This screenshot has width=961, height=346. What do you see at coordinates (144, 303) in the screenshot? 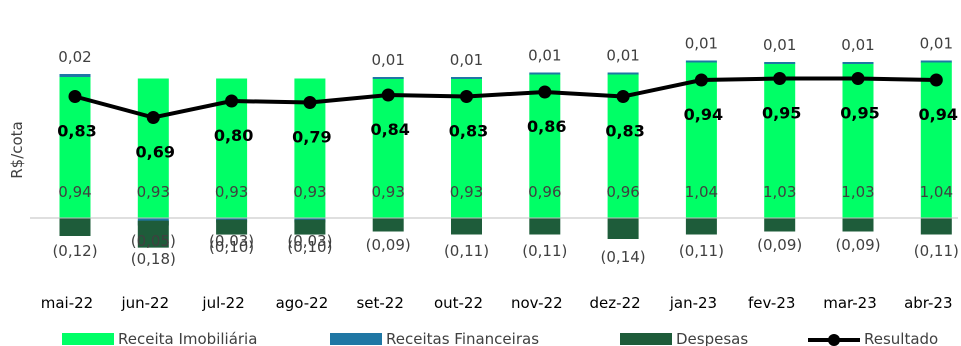
I see `x-tick-label: jun-22` at bounding box center [144, 303].